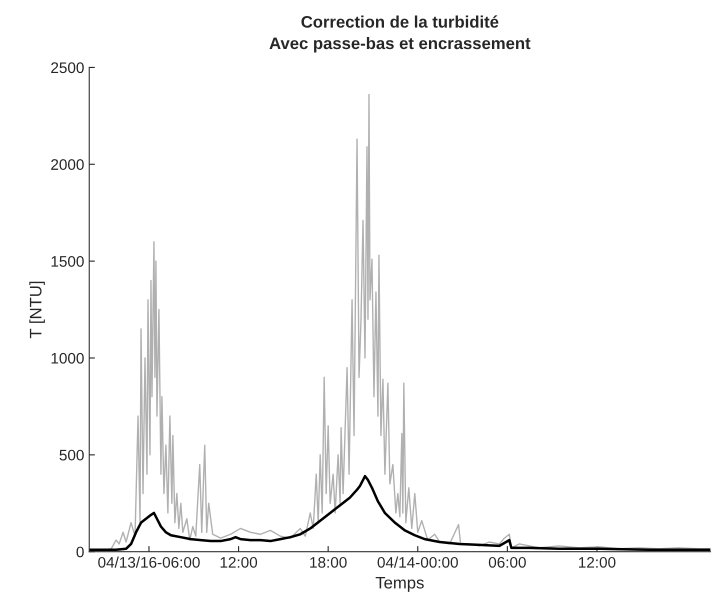 Image resolution: width=714 pixels, height=613 pixels. What do you see at coordinates (67, 68) in the screenshot?
I see `y-tick-label: 2500` at bounding box center [67, 68].